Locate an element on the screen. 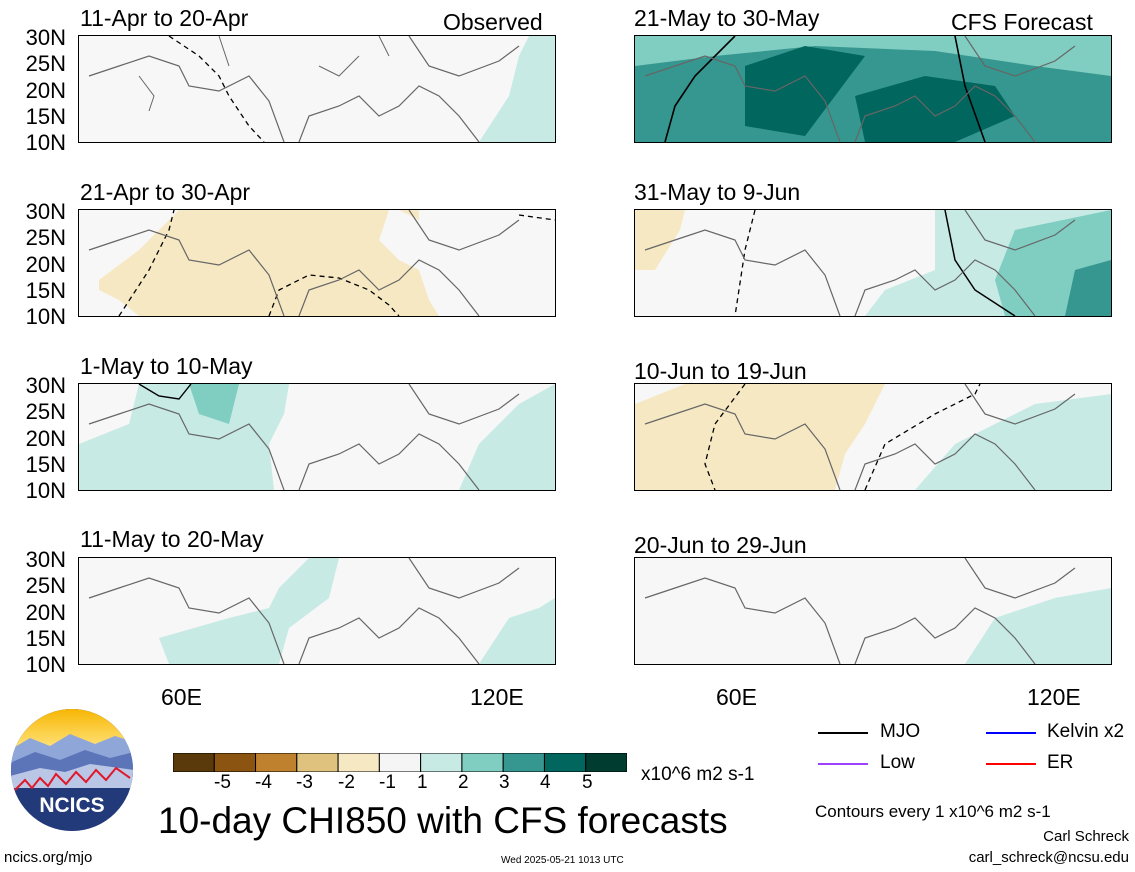  author-email: carl_schreck@ncsu.edu is located at coordinates (1048, 857).